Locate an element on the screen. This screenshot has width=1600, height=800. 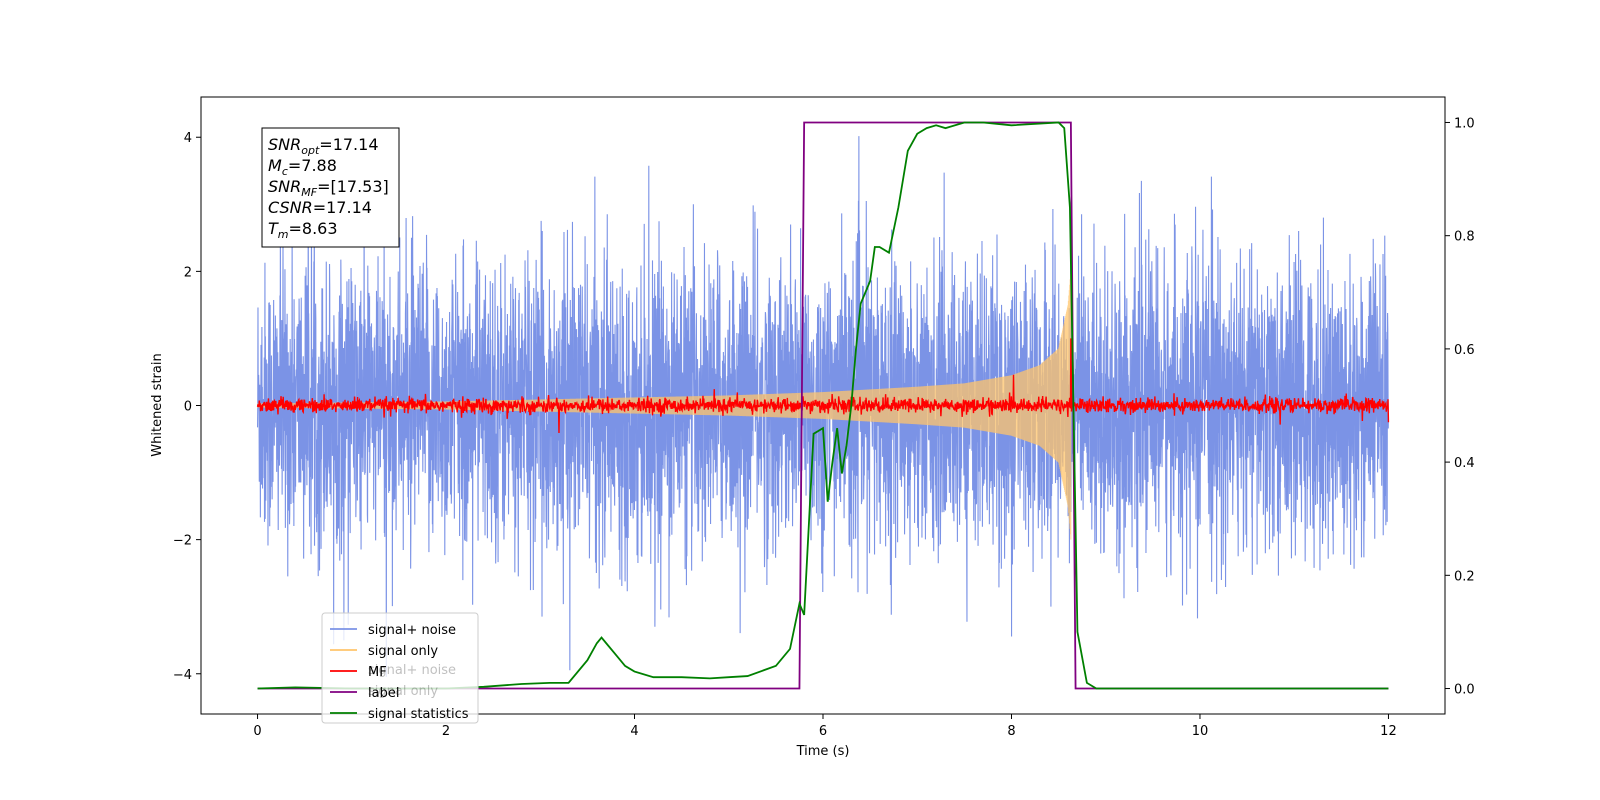
y-tick-label: −4 is located at coordinates (182, 675).